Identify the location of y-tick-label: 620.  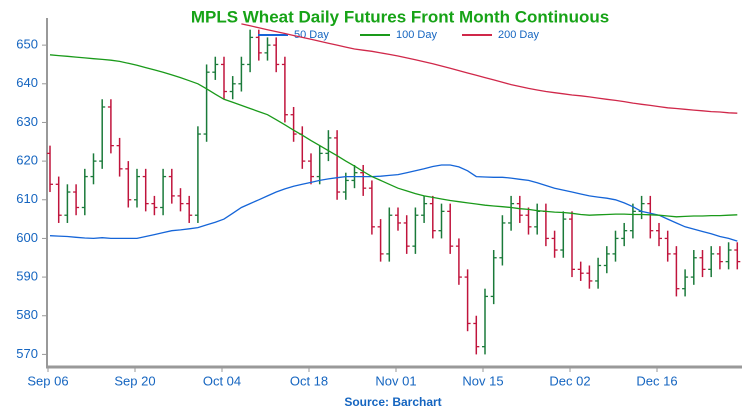
(27, 160).